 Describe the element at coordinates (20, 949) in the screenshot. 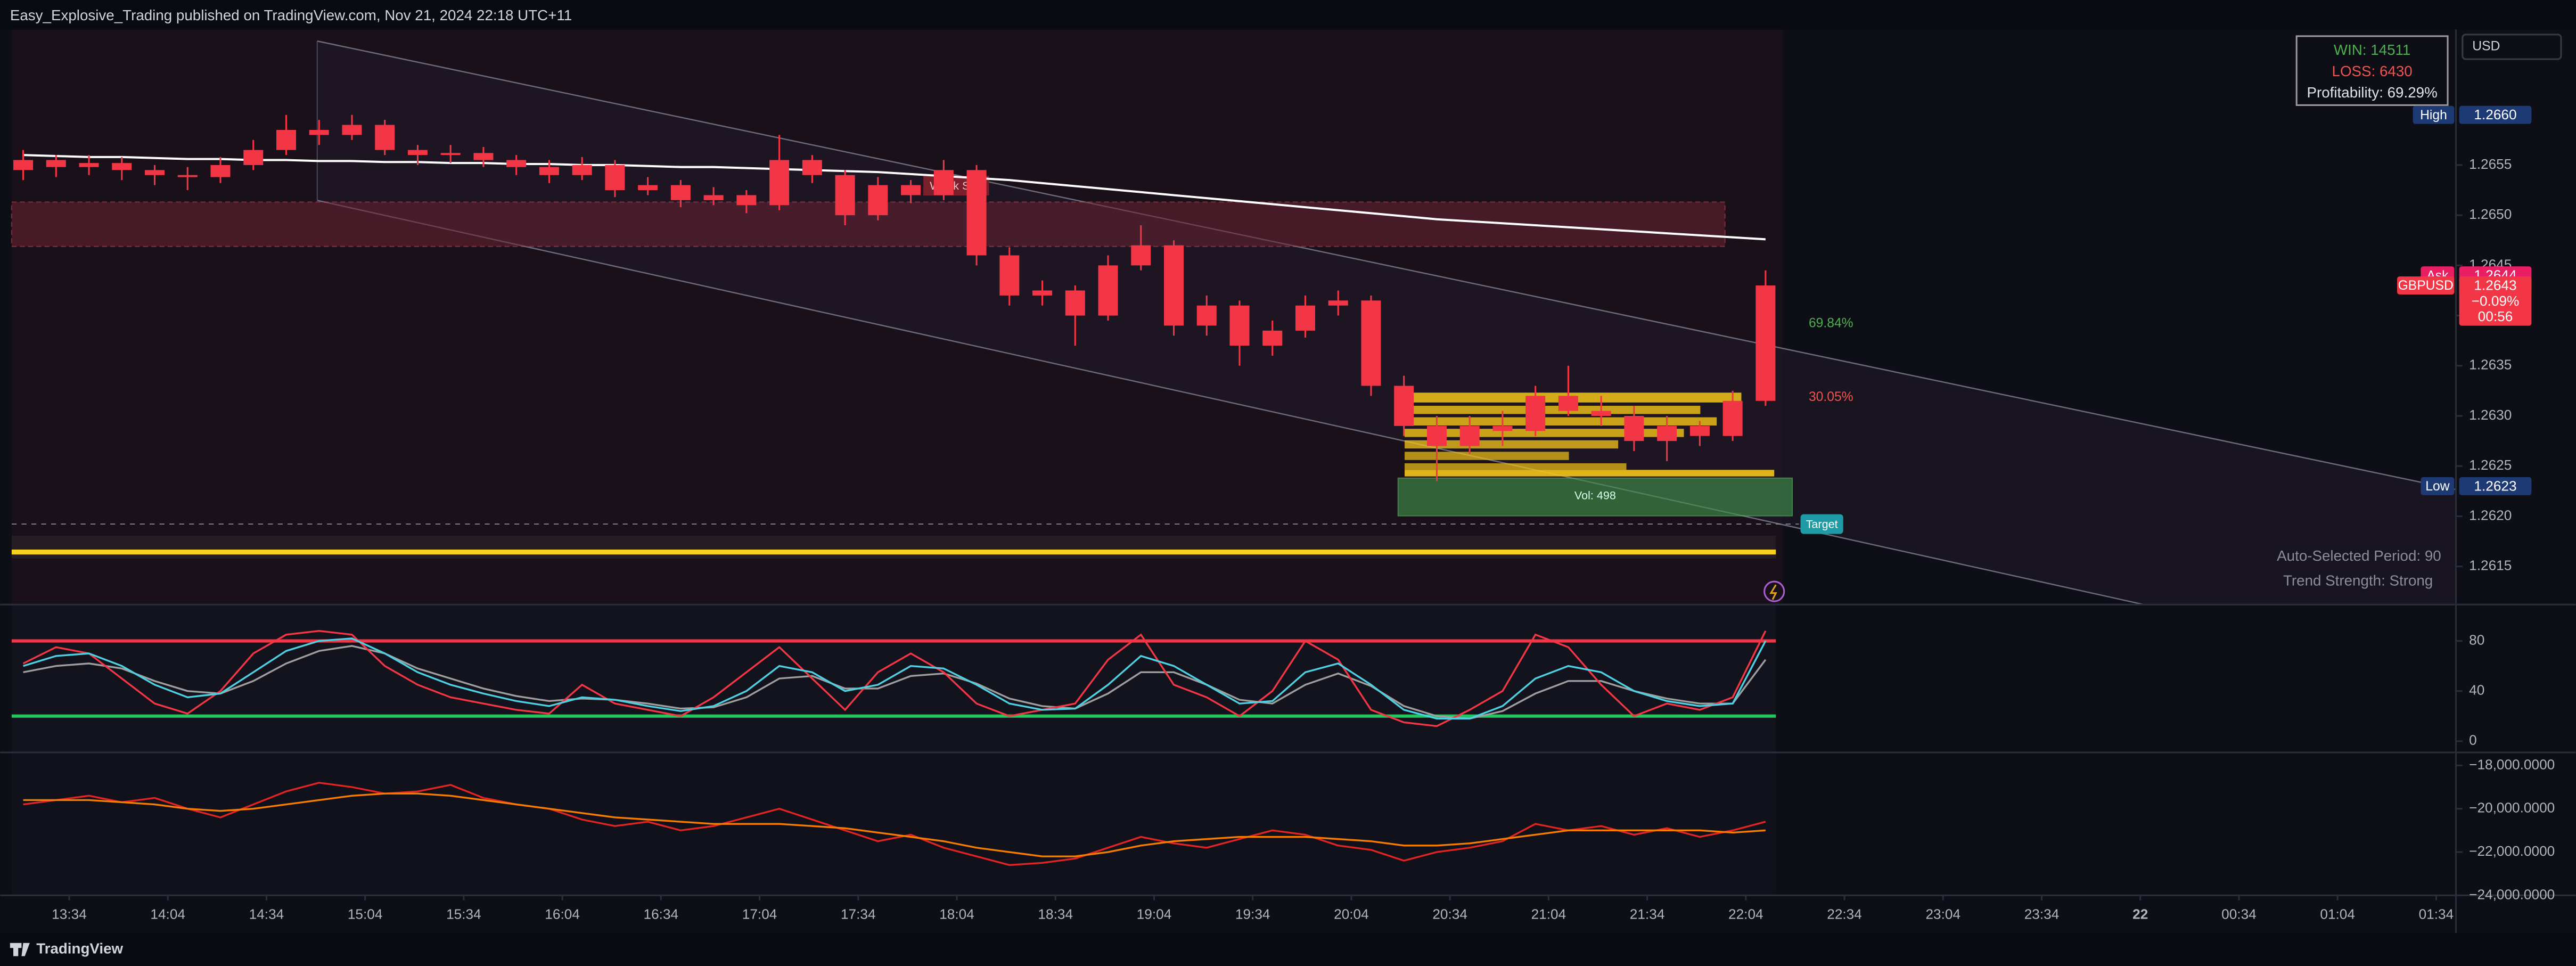

I see `footer-logo` at that location.